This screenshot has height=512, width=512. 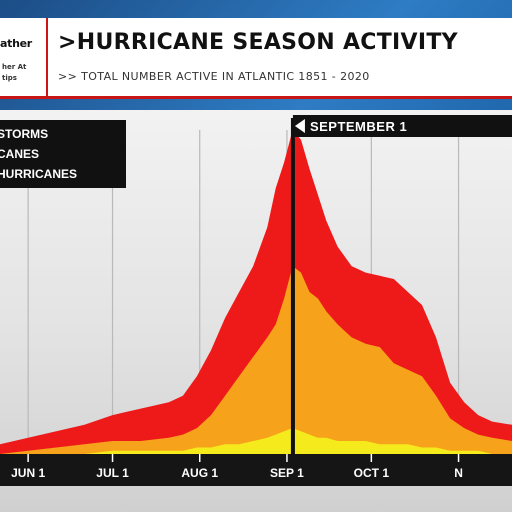 I want to click on x-tick-label: AUG 1, so click(x=199, y=473).